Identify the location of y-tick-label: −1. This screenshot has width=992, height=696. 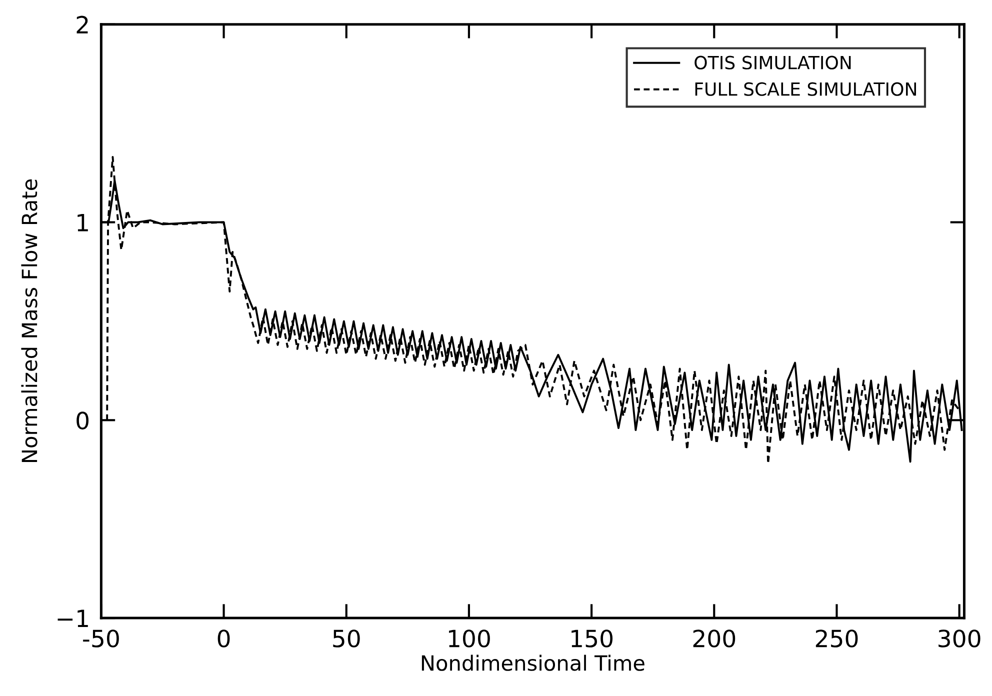
(73, 619).